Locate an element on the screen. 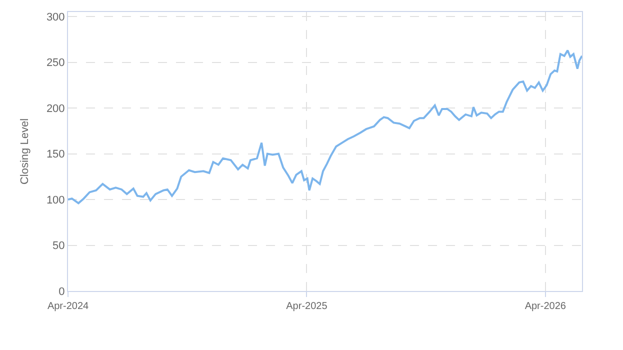  y-axis-title: Closing Level is located at coordinates (25, 151).